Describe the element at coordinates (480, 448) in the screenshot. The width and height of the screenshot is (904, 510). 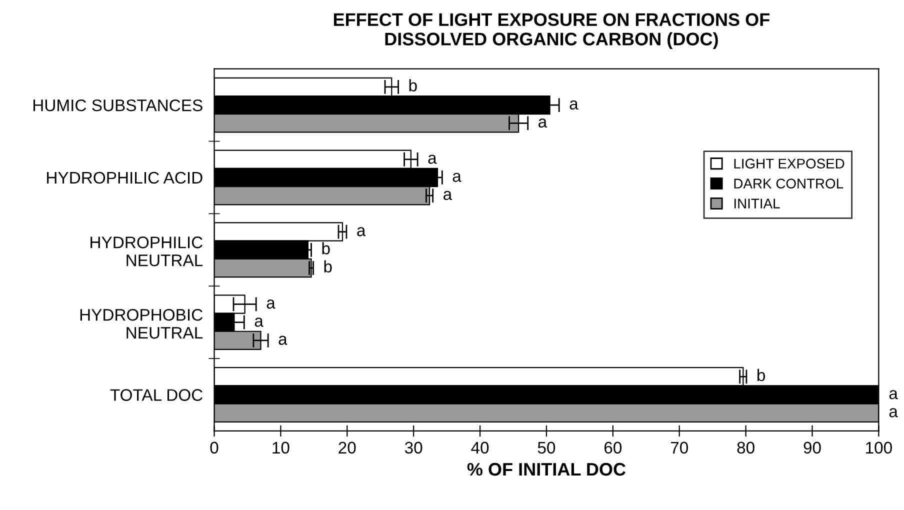
I see `x-tick-label: 40` at that location.